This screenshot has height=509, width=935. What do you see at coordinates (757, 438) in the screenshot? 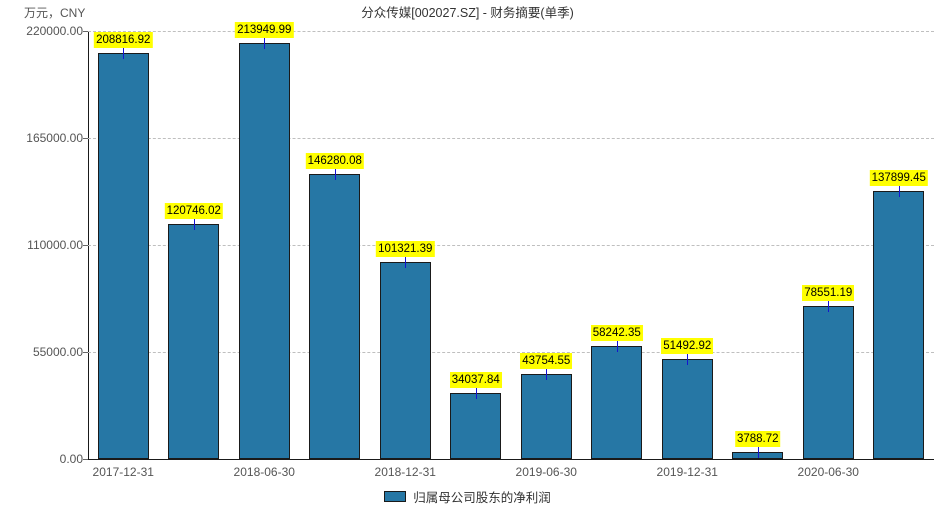
I see `bar-value-label: 3788.72` at bounding box center [757, 438].